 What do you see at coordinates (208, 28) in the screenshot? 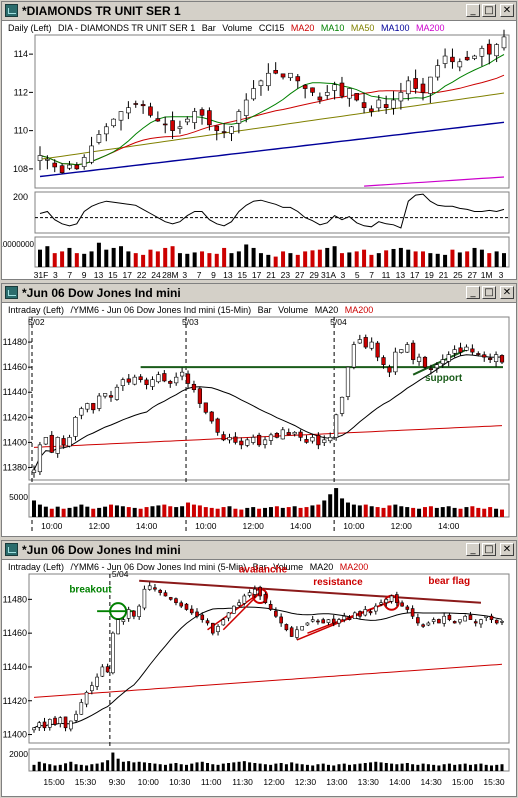
I see `legend-item-bar: Bar` at bounding box center [208, 28].